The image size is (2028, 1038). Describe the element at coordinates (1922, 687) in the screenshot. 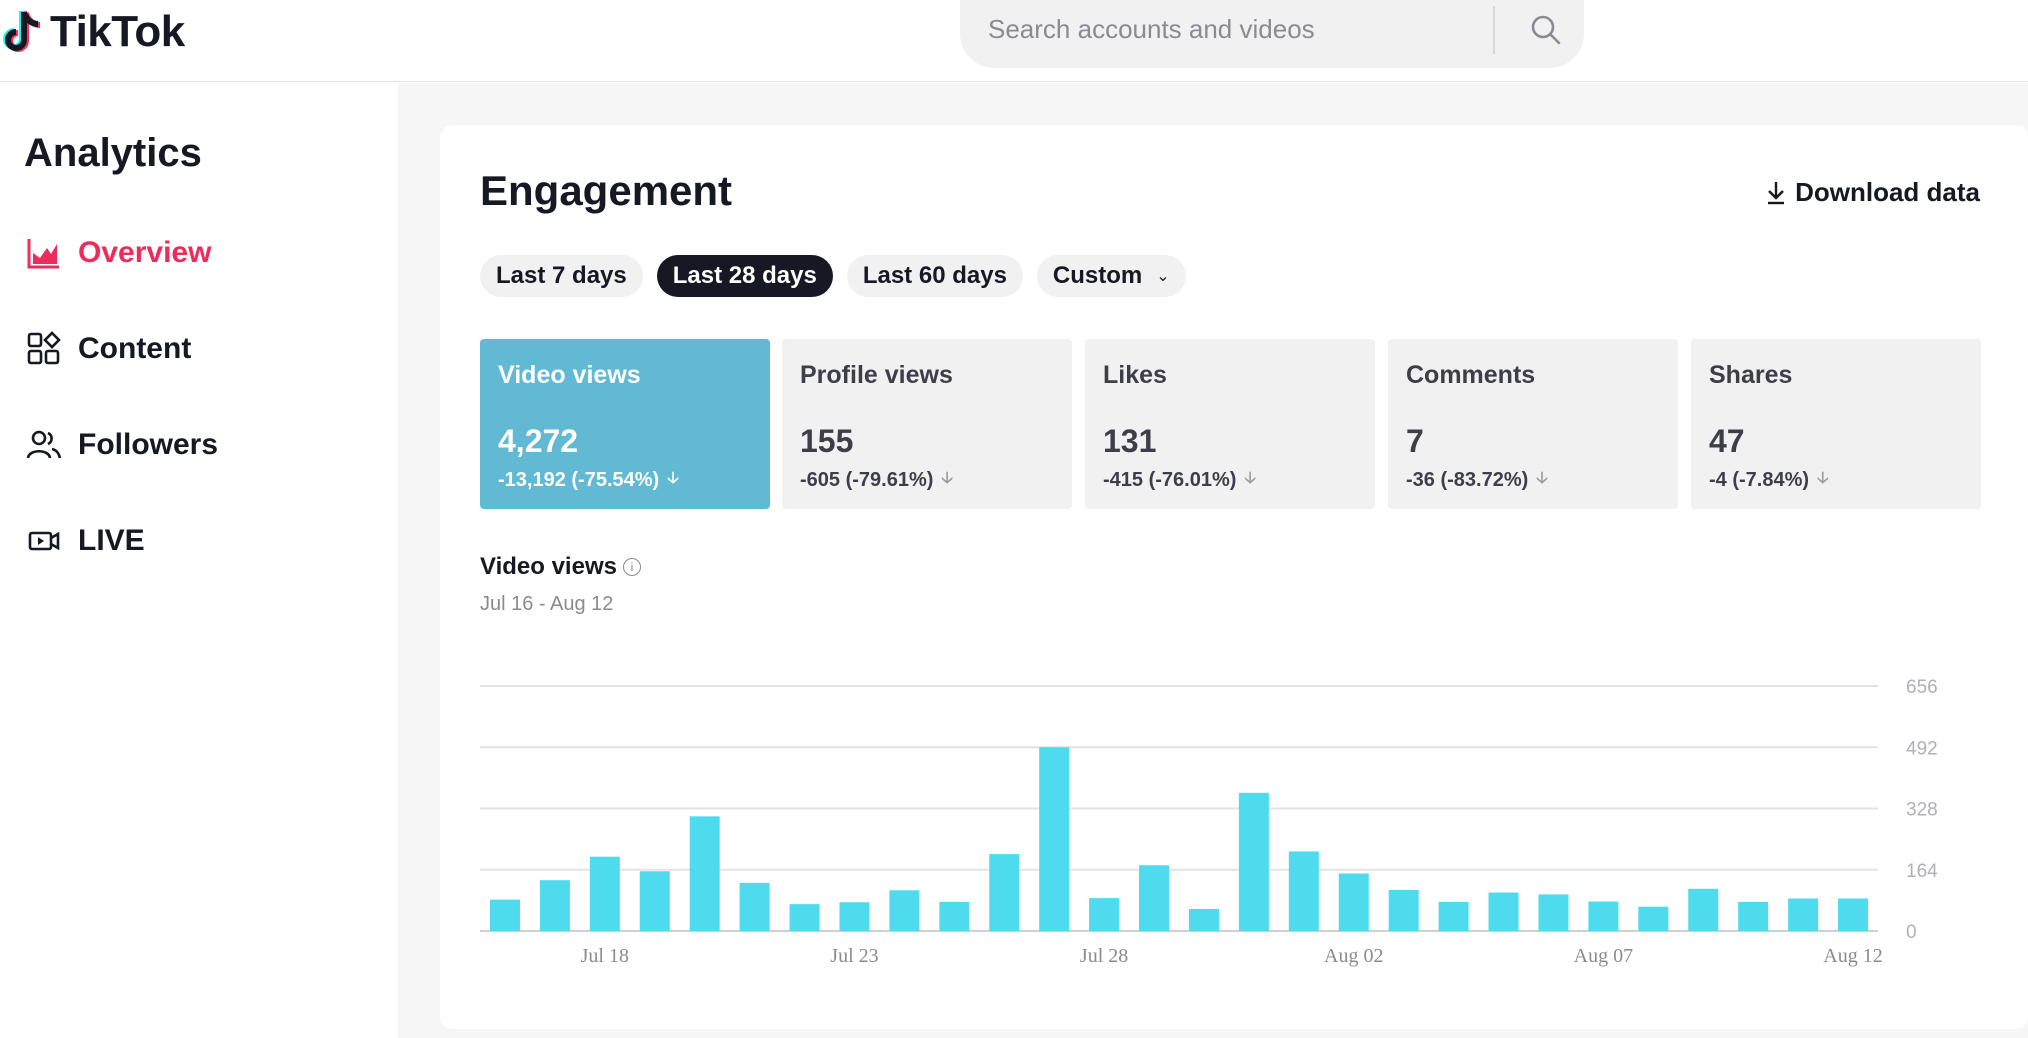

I see `y-tick-label: 656` at that location.